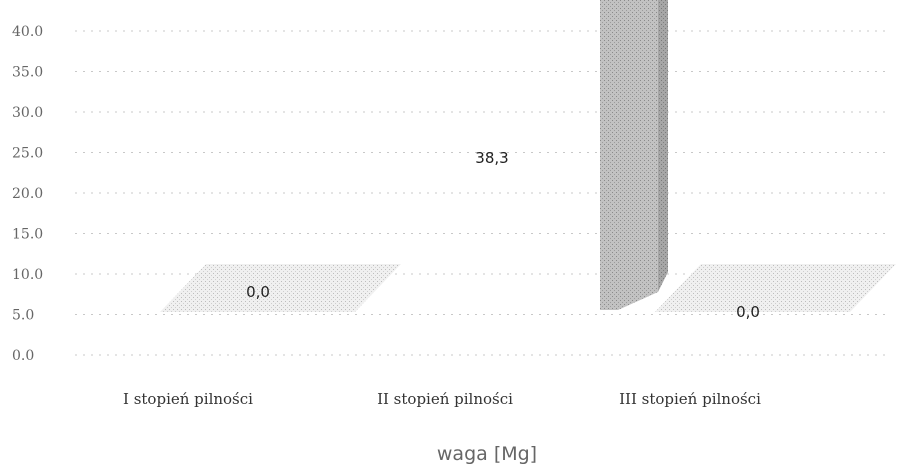 This screenshot has height=468, width=909. I want to click on y-tick-label: 40.0, so click(27, 32).